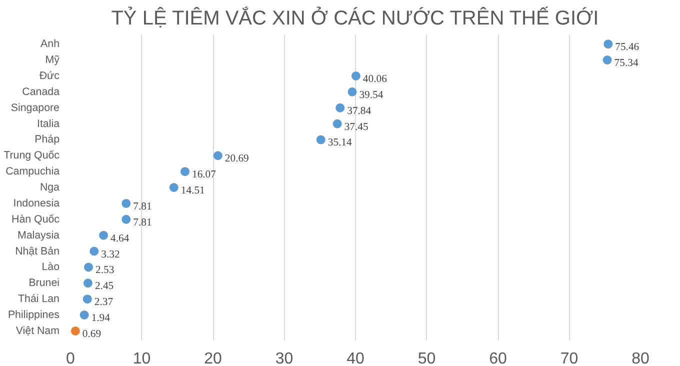 Image resolution: width=680 pixels, height=366 pixels. I want to click on y-tick-label: Canada, so click(41, 92).